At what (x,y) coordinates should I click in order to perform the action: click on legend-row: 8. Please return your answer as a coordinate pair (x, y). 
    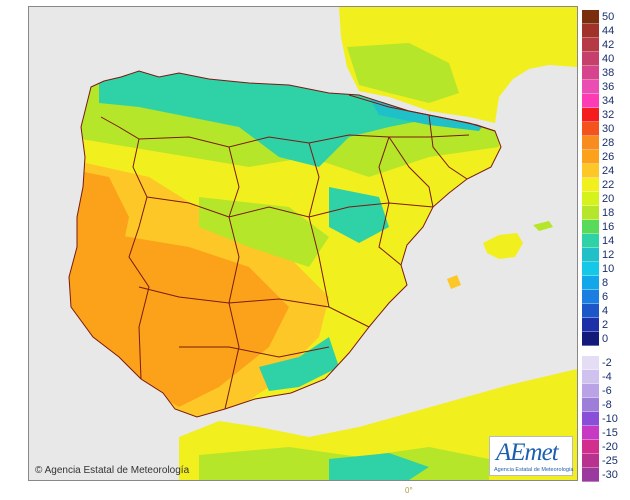
    Looking at the image, I should click on (605, 283).